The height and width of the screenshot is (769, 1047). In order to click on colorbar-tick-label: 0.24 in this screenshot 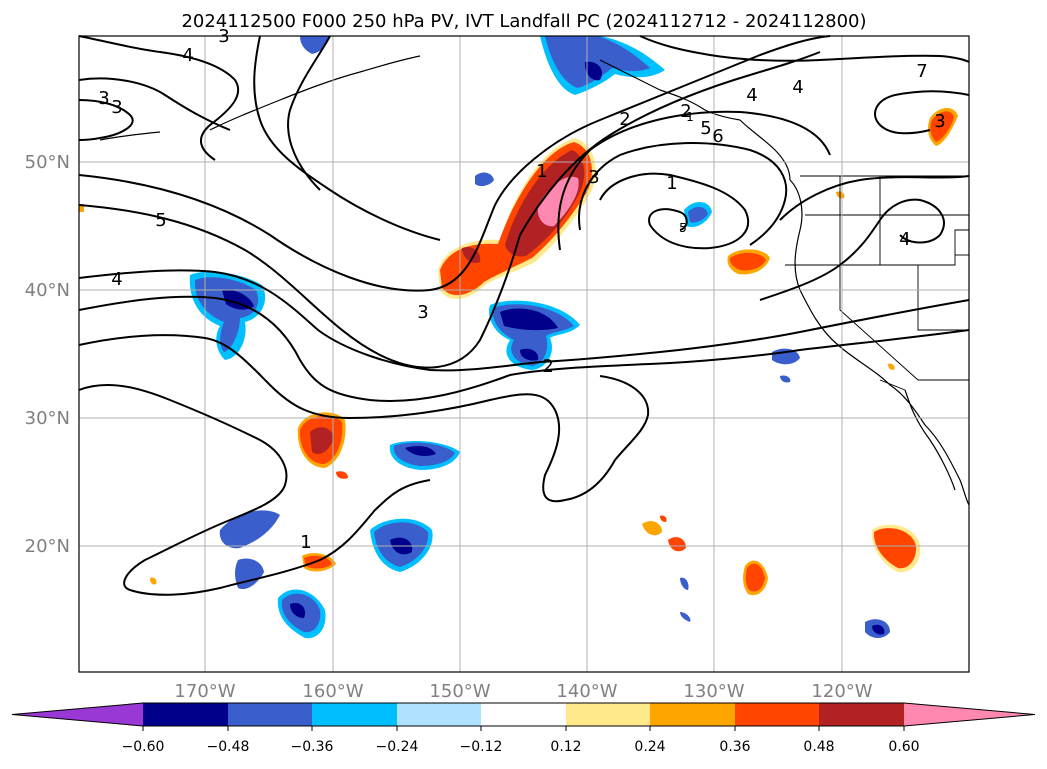, I will do `click(649, 747)`.